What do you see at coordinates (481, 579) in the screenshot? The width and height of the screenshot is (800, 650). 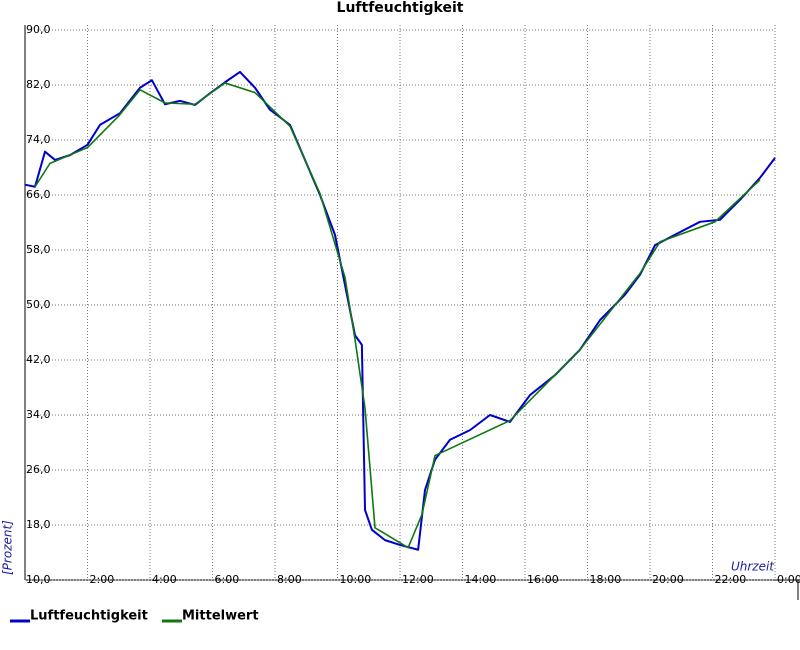 I see `x-tick-label: 14:00` at bounding box center [481, 579].